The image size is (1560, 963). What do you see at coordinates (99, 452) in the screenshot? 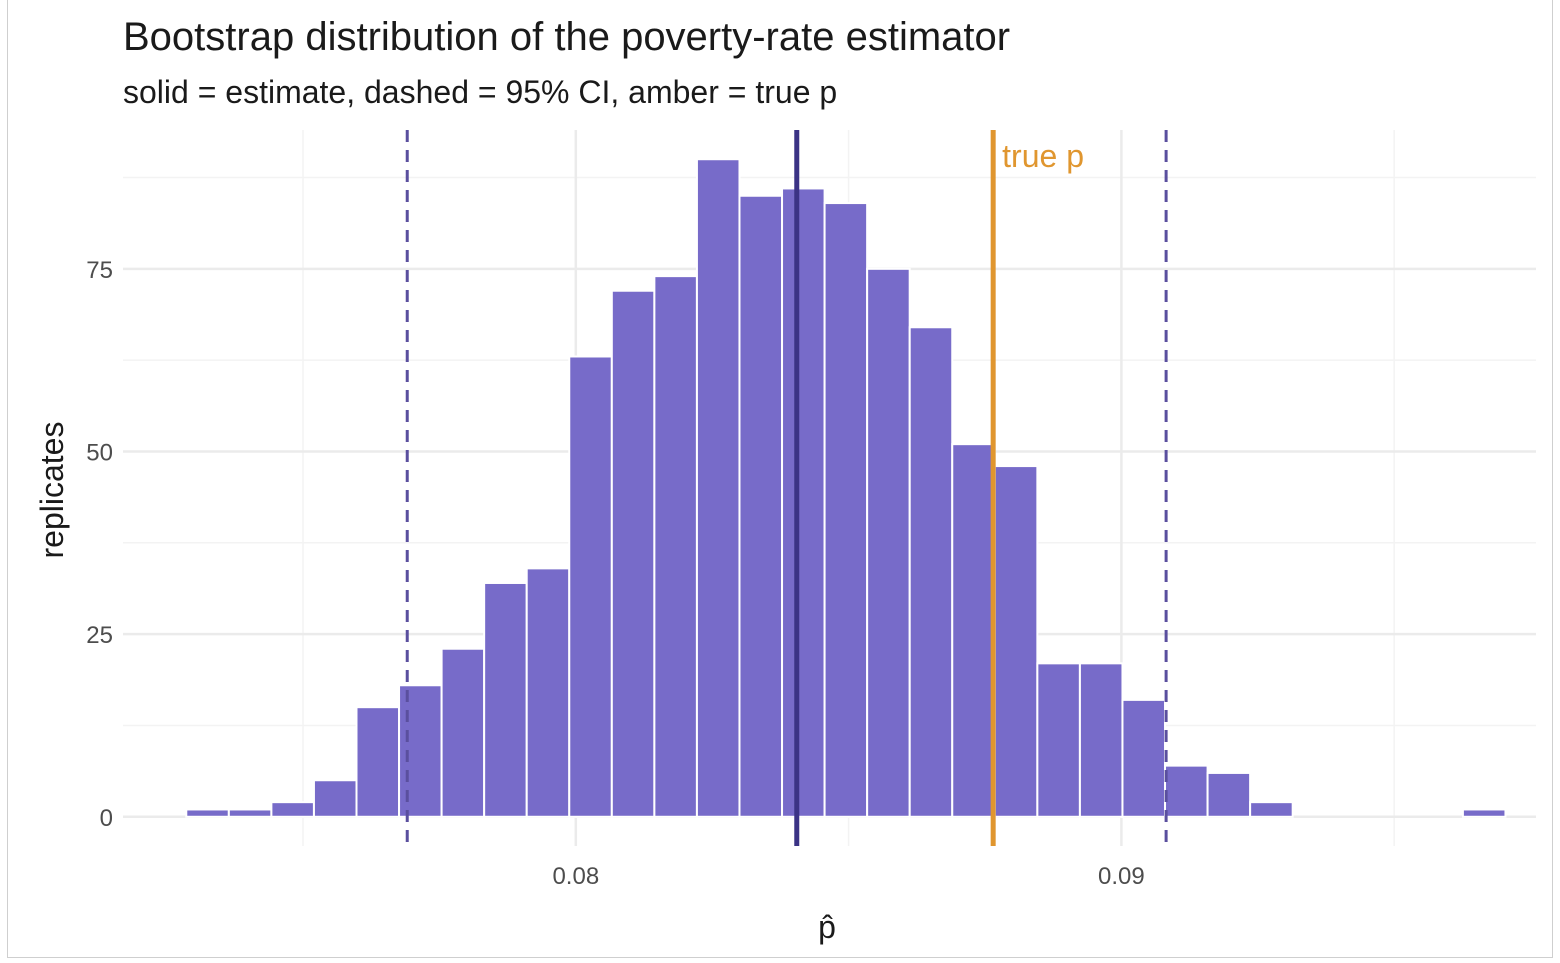
I see `y-tick-label: 50` at bounding box center [99, 452].